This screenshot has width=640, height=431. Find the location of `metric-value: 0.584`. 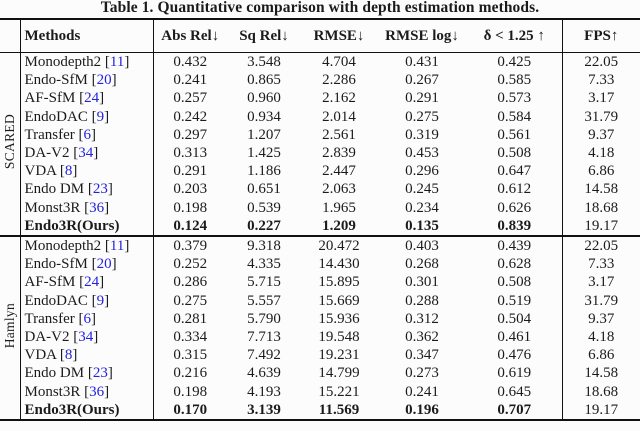

metric-value: 0.584 is located at coordinates (514, 116).